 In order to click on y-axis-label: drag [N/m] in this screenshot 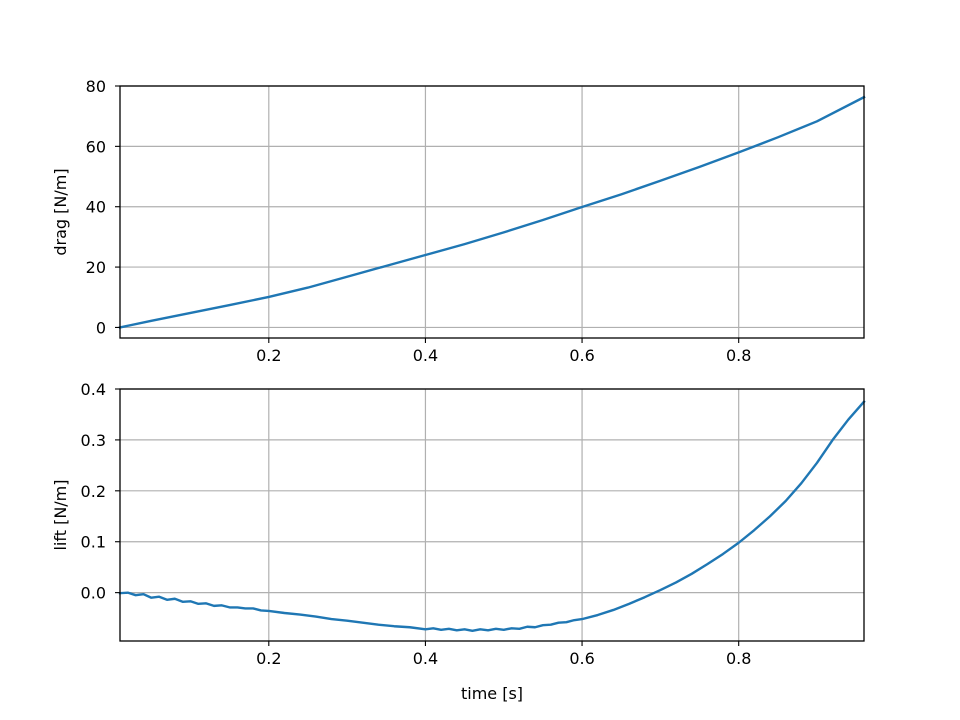, I will do `click(60, 211)`.